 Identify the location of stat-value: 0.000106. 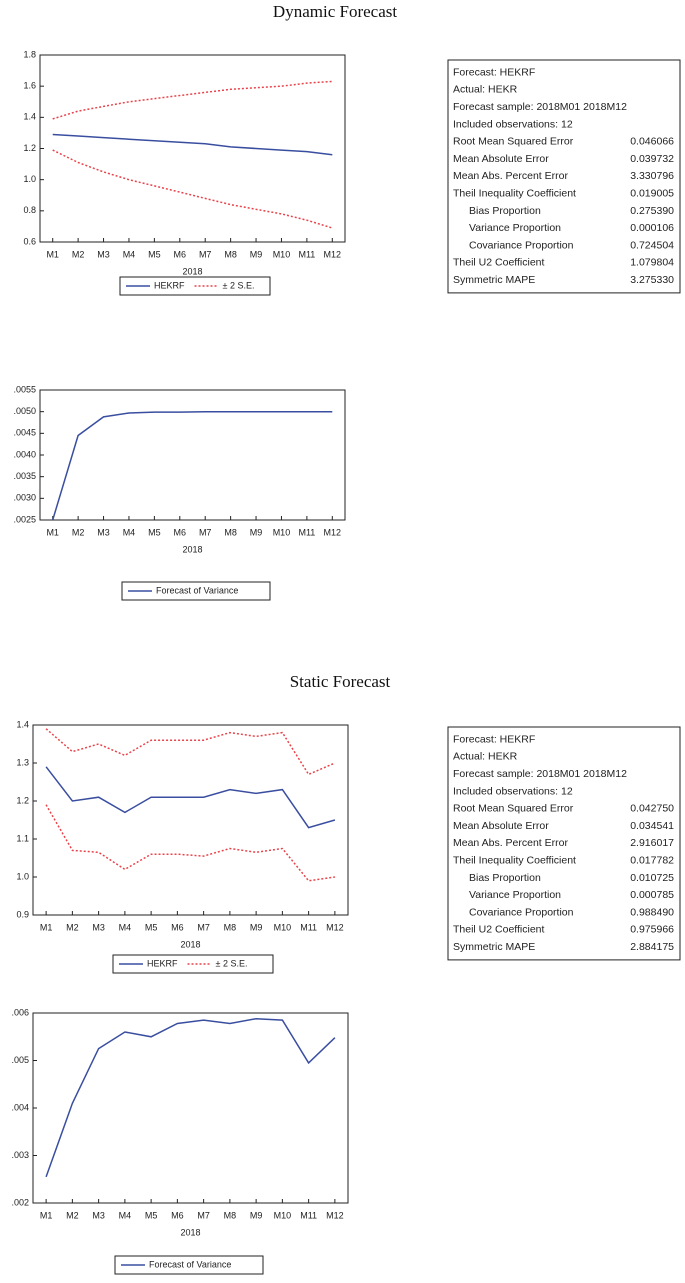
(652, 228).